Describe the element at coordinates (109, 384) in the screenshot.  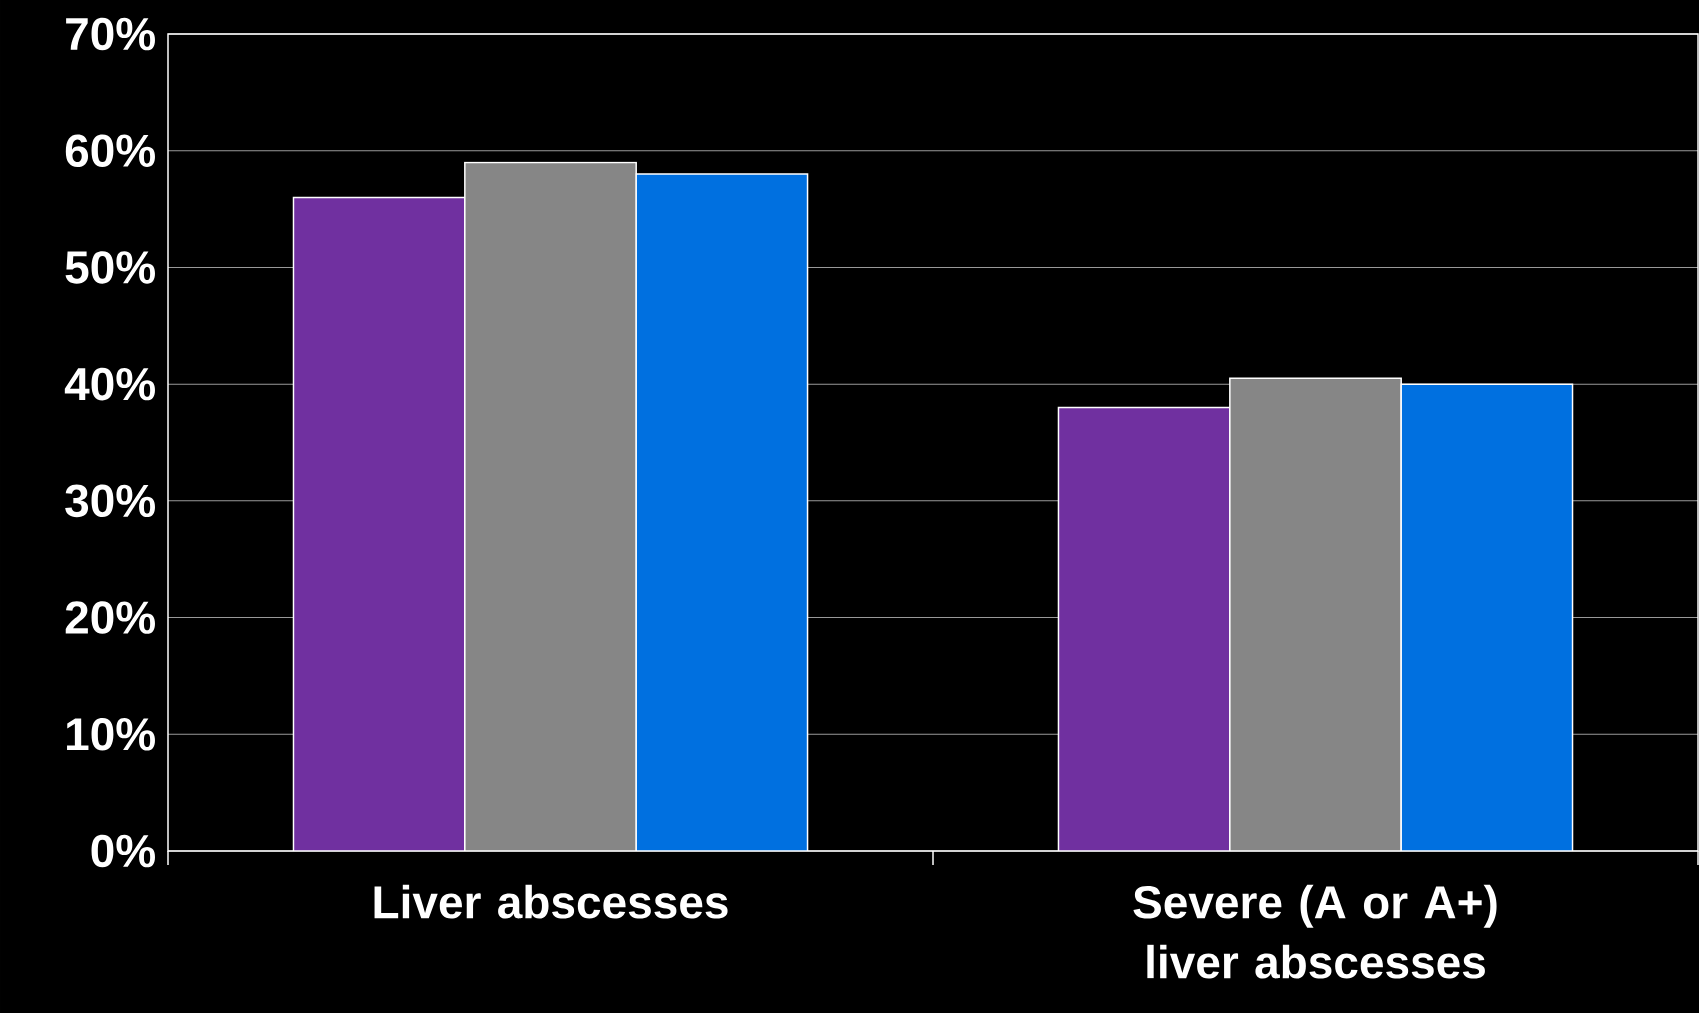
I see `y-tick-label: 40%` at that location.